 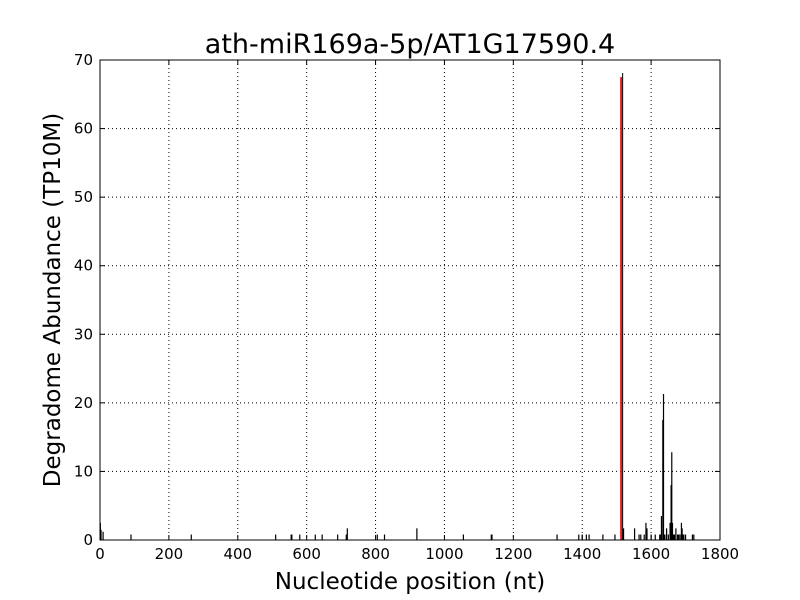 I want to click on x-tick-label: 1200, so click(x=513, y=554).